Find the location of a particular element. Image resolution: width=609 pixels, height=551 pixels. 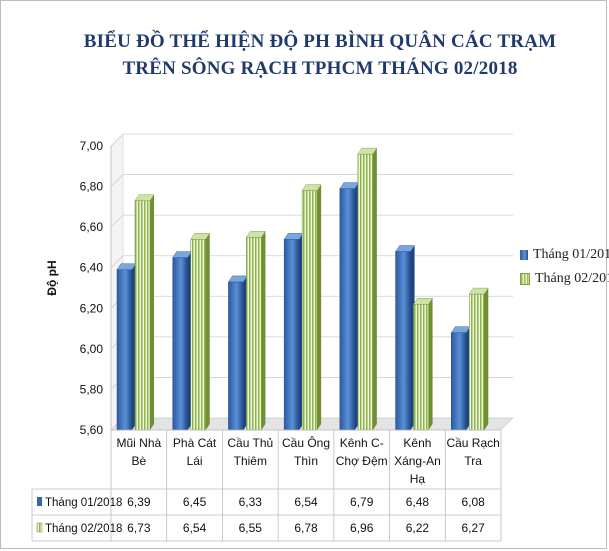

category-label: Thìn is located at coordinates (306, 461).